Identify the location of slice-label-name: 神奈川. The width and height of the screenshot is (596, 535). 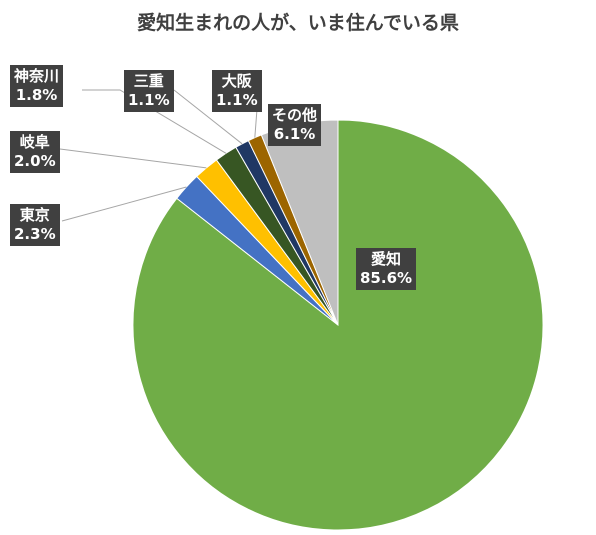
(37, 76).